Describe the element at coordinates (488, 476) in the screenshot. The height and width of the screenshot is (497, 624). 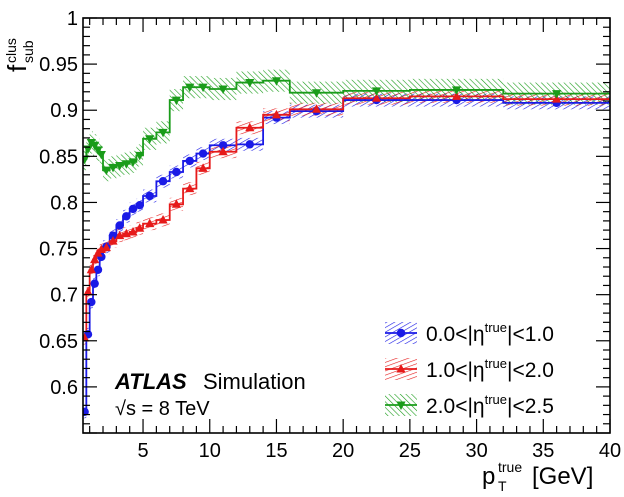
I see `x-axis-title-main: p` at that location.